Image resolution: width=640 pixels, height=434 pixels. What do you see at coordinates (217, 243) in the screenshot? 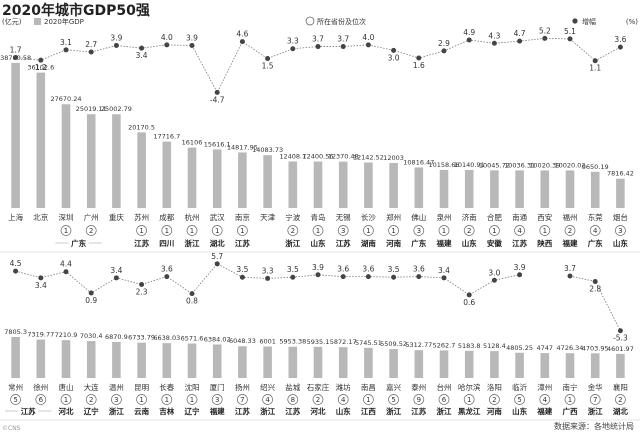
I see `province-label-湖北: 湖北` at bounding box center [217, 243].